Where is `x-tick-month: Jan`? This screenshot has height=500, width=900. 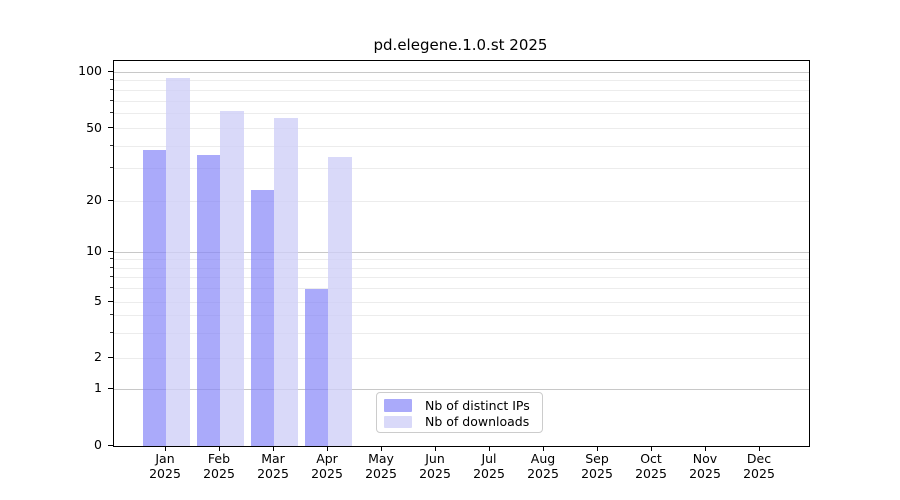
x-tick-month: Jan is located at coordinates (165, 458).